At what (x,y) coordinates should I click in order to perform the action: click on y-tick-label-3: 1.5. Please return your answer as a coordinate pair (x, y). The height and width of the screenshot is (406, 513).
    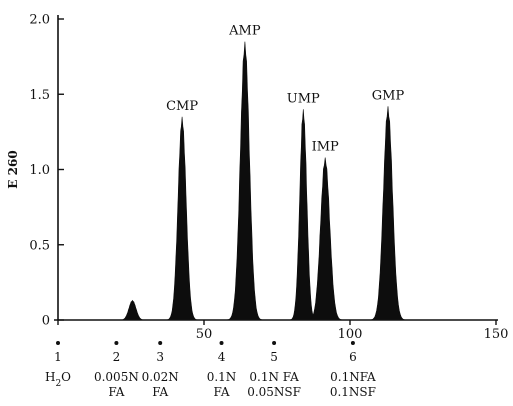
    Looking at the image, I should click on (39, 95).